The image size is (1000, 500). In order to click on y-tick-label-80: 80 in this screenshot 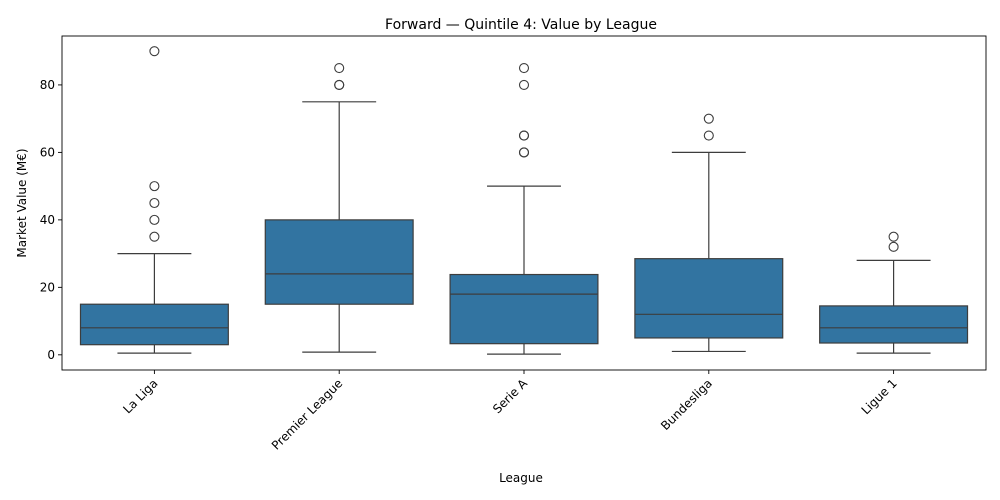, I will do `click(47, 85)`.